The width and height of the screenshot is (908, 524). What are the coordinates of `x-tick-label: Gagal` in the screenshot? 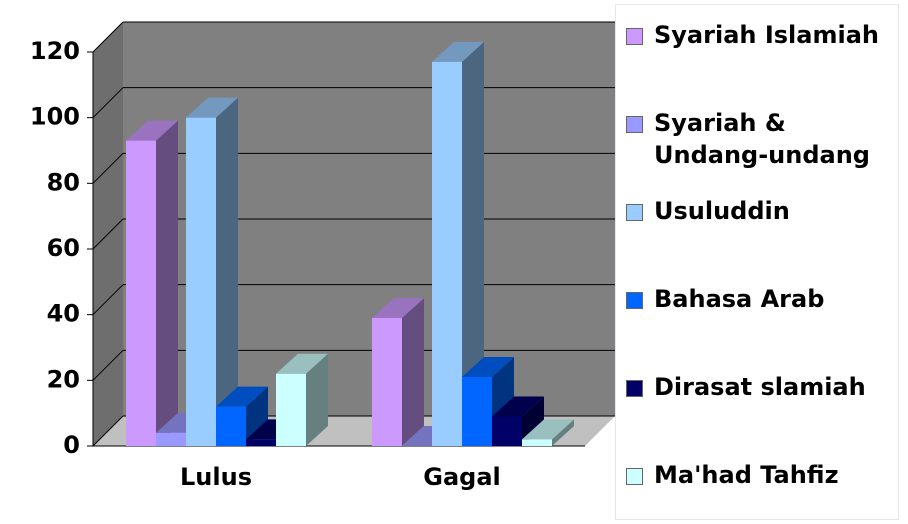 It's located at (462, 477).